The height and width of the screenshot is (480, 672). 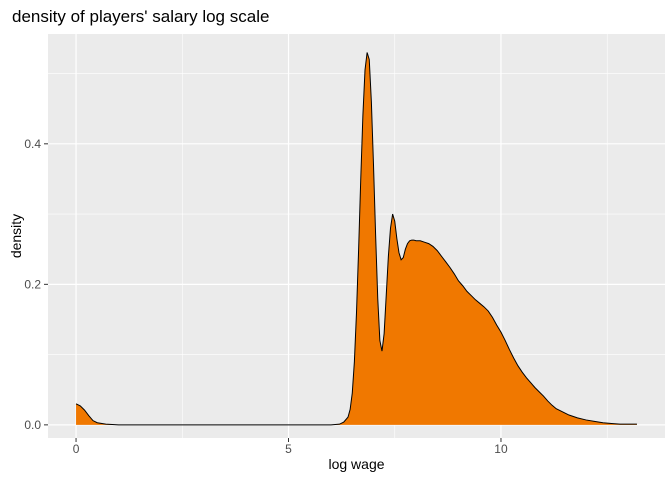 I want to click on x-axis-label: log wage, so click(x=356, y=464).